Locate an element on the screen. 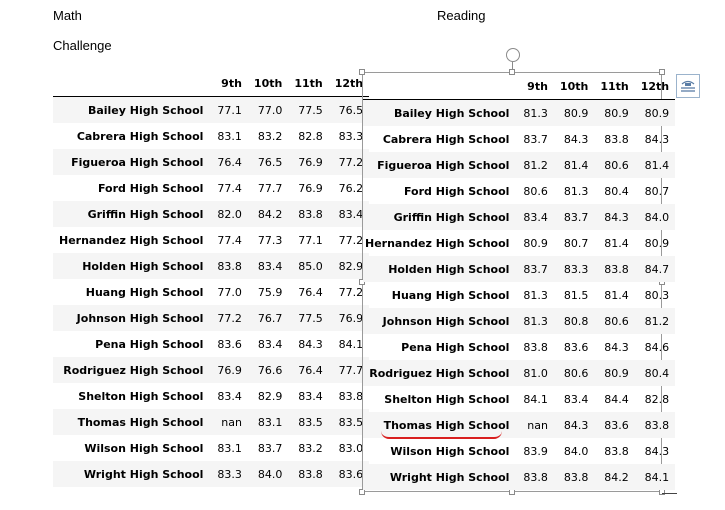  score-cell: 76.6 is located at coordinates (270, 370).